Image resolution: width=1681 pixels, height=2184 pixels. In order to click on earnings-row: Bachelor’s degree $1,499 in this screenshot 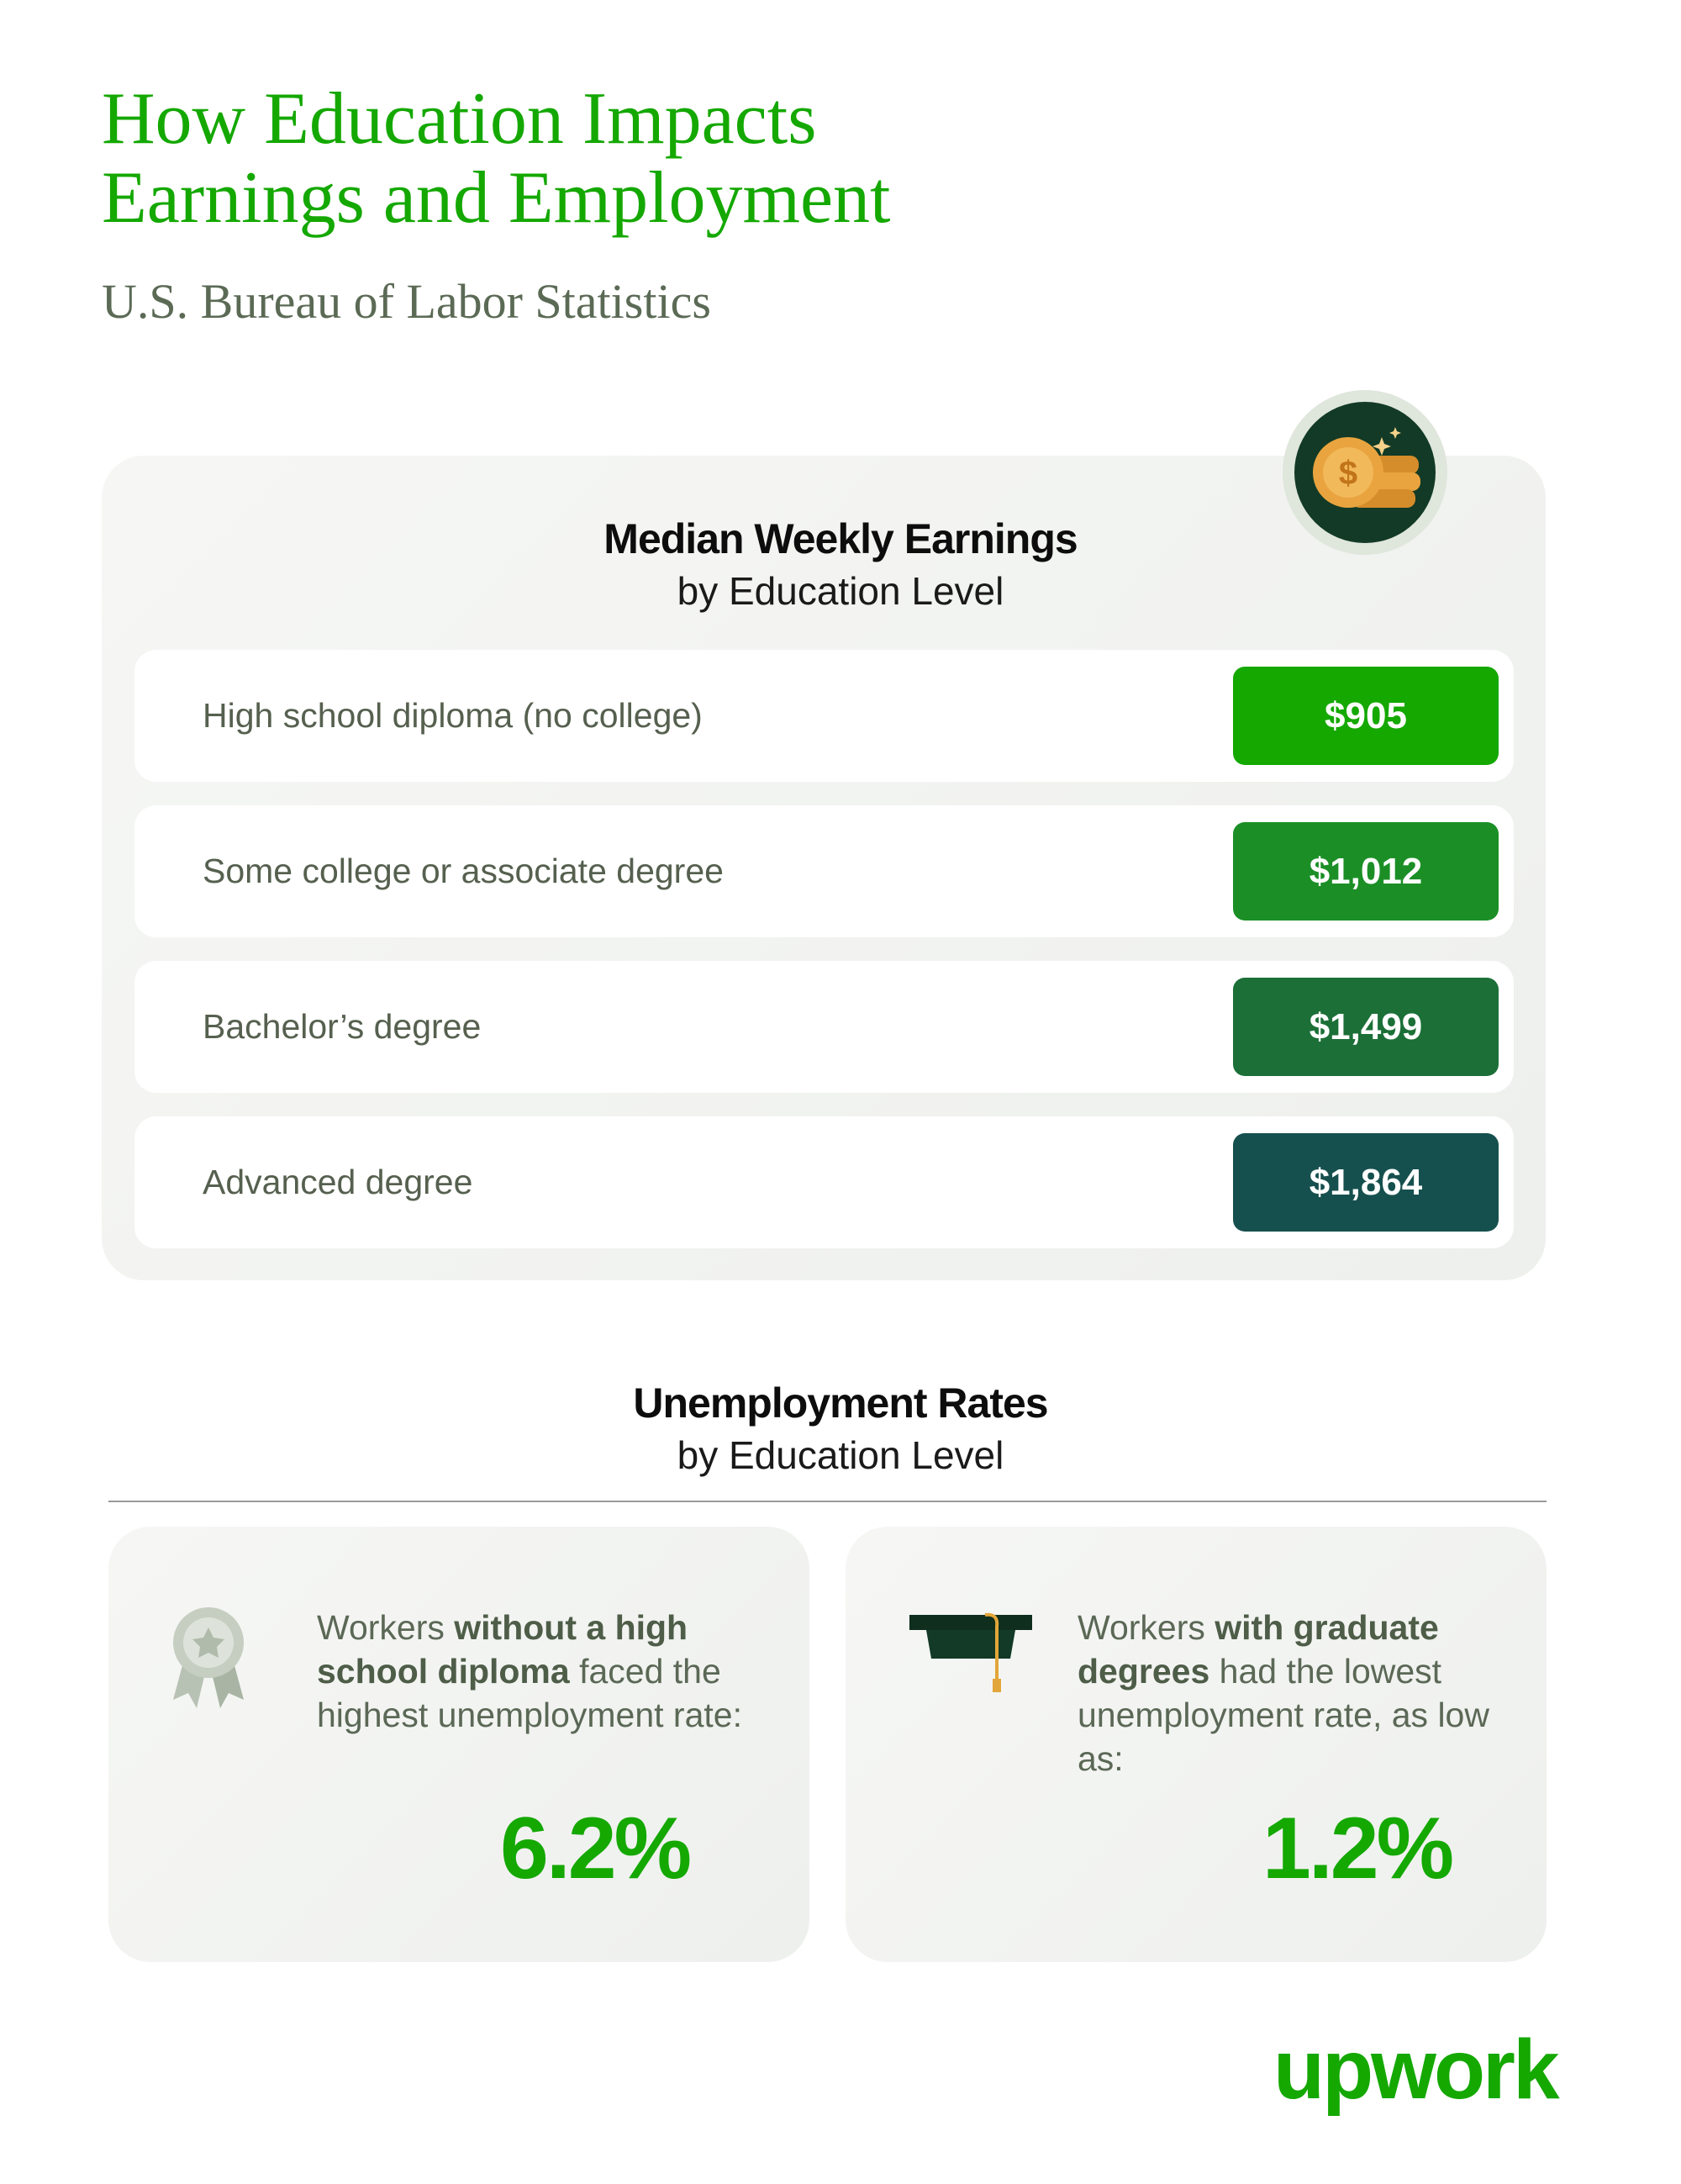, I will do `click(824, 1027)`.